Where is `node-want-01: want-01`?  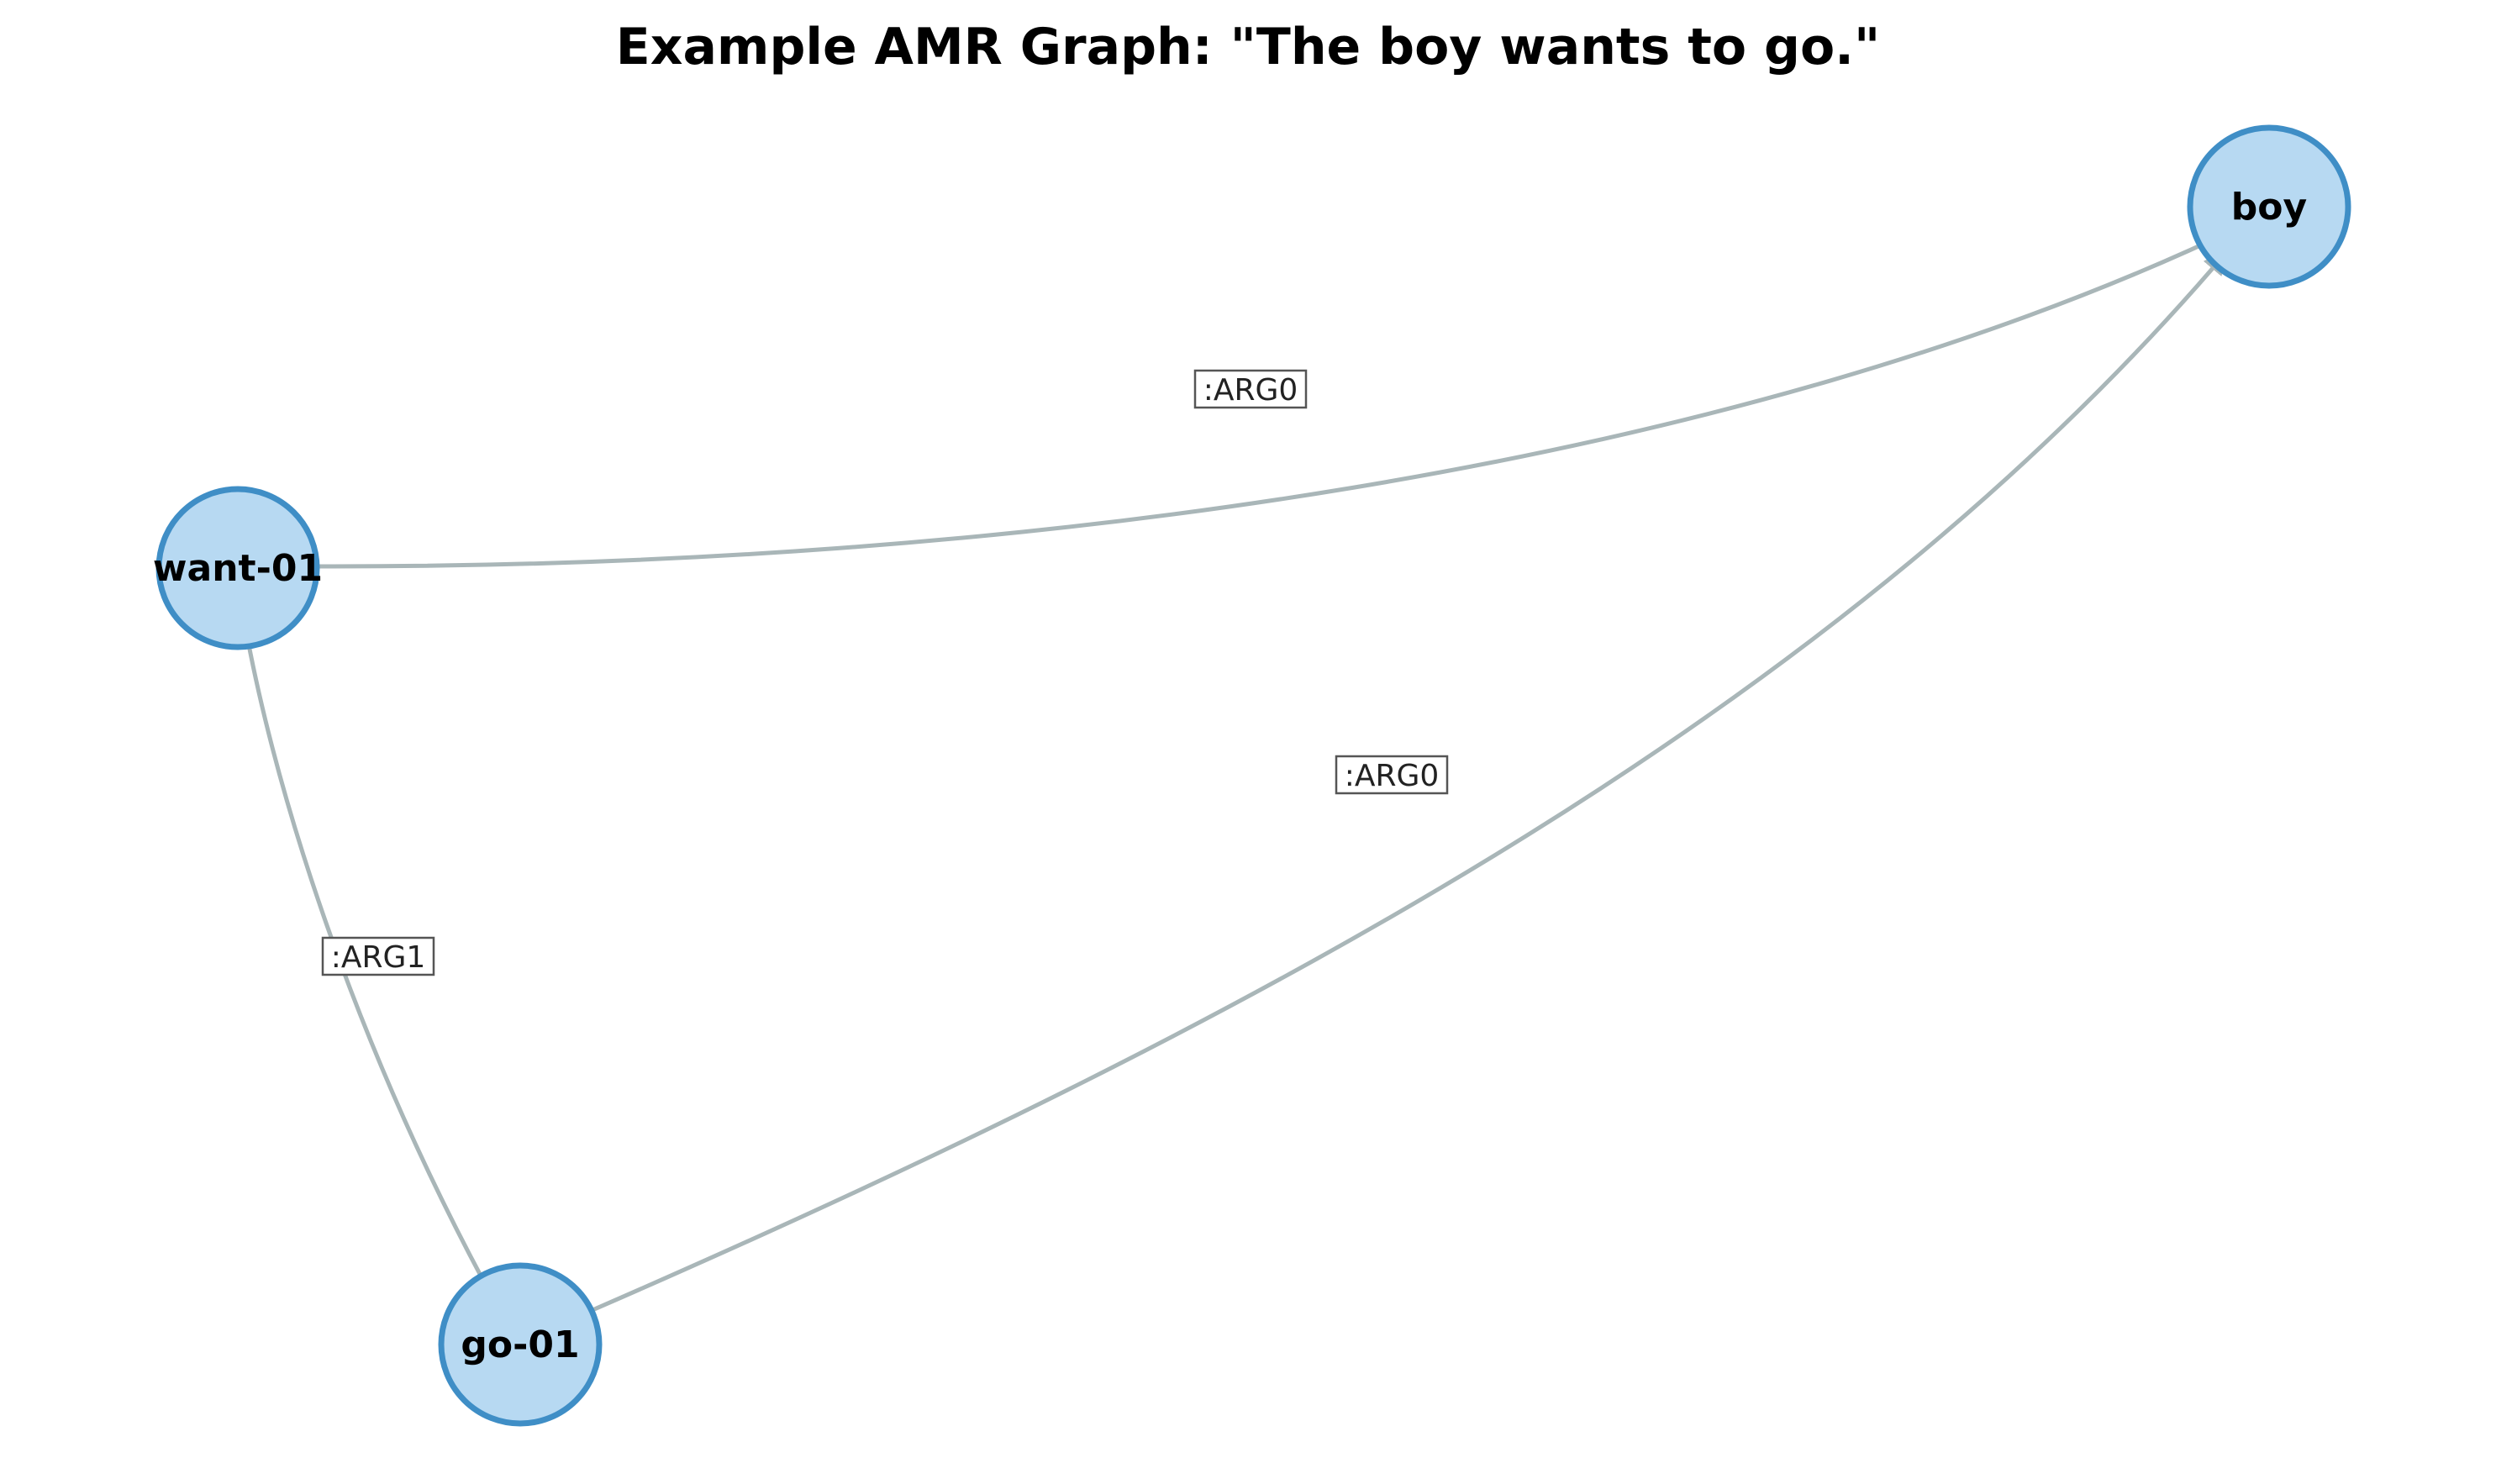
node-want-01: want-01 is located at coordinates (238, 568).